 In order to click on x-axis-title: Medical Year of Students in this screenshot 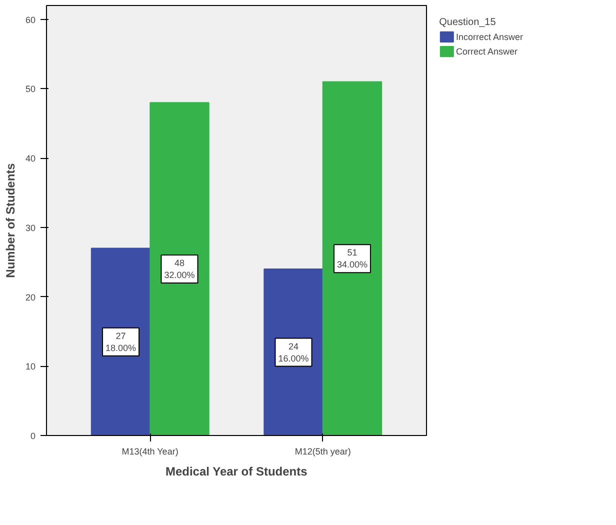, I will do `click(236, 471)`.